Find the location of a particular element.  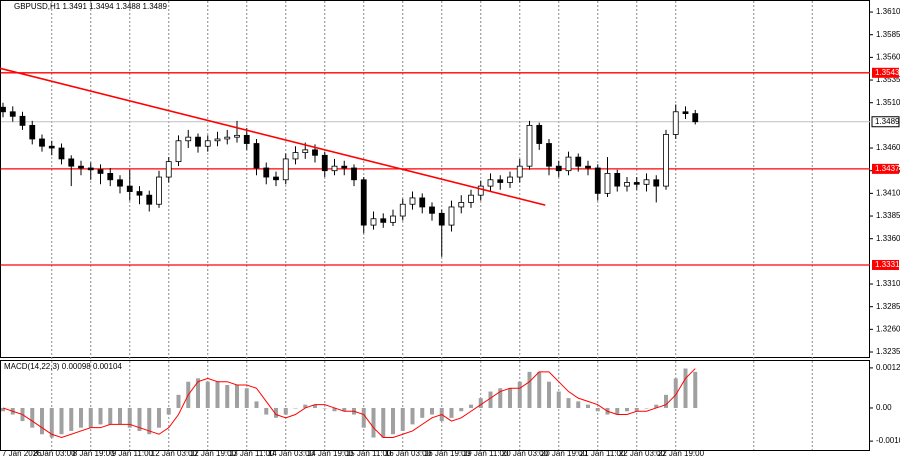

x-tick-label: 21 Jan 11:00 is located at coordinates (603, 453).